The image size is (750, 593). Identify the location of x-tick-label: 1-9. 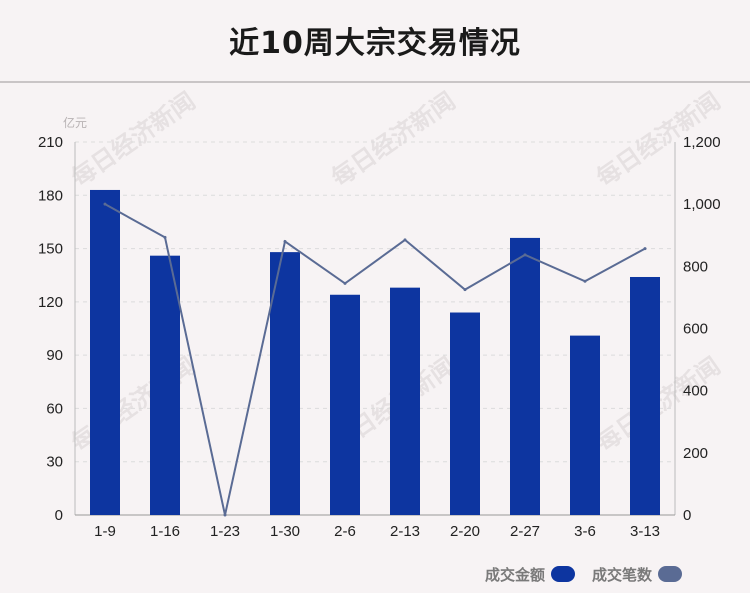
(105, 531).